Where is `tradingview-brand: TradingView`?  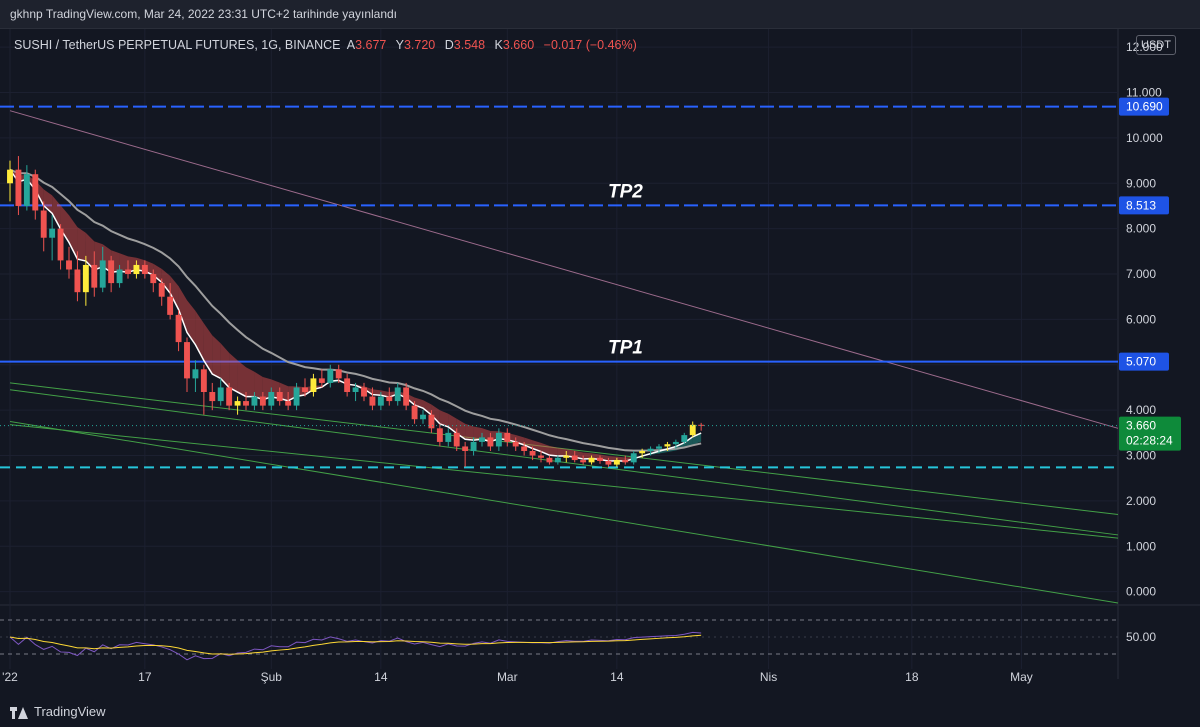 tradingview-brand: TradingView is located at coordinates (58, 711).